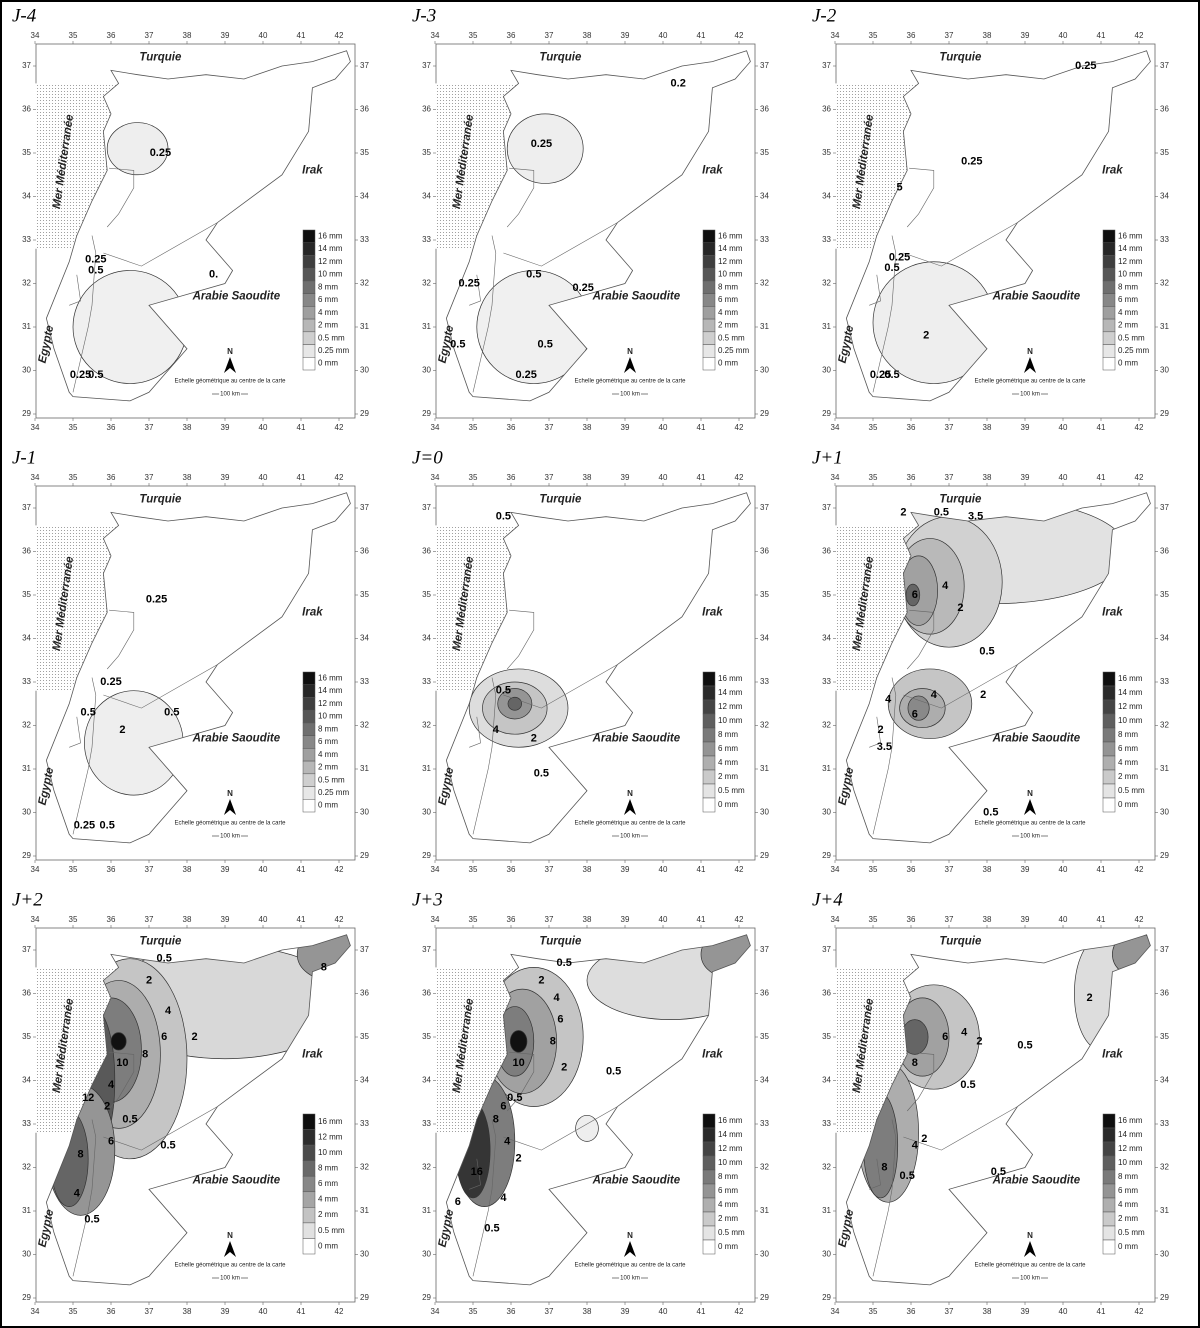 The image size is (1200, 1328). I want to click on contour-label: 8, so click(324, 967).